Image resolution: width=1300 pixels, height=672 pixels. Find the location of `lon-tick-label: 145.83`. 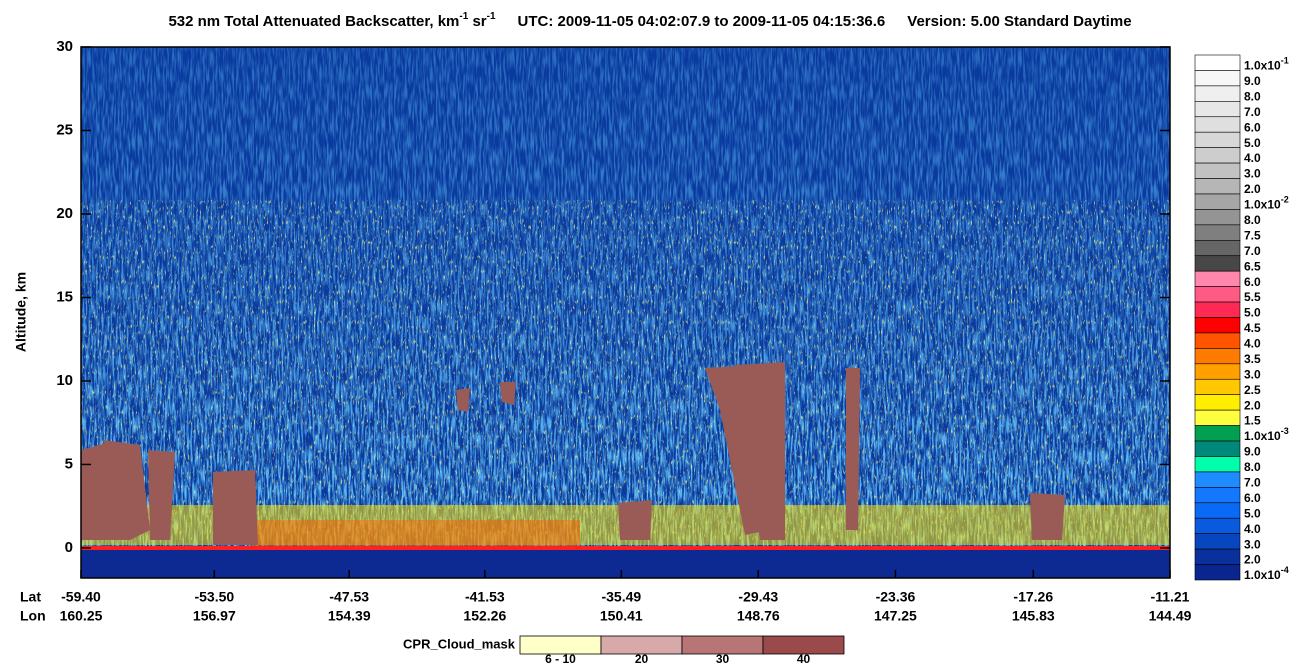

lon-tick-label: 145.83 is located at coordinates (1033, 616).